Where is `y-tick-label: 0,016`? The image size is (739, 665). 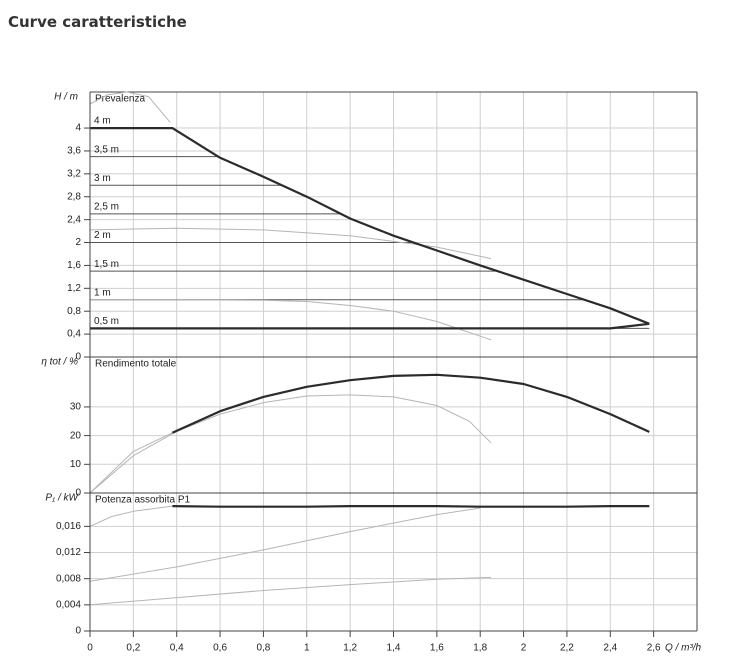 y-tick-label: 0,016 is located at coordinates (68, 526).